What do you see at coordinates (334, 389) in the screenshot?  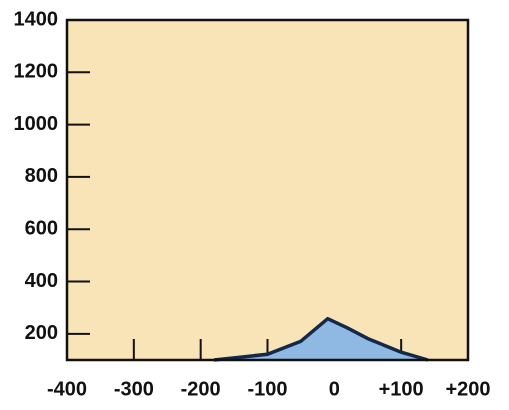 I see `x-tick-label: 0` at bounding box center [334, 389].